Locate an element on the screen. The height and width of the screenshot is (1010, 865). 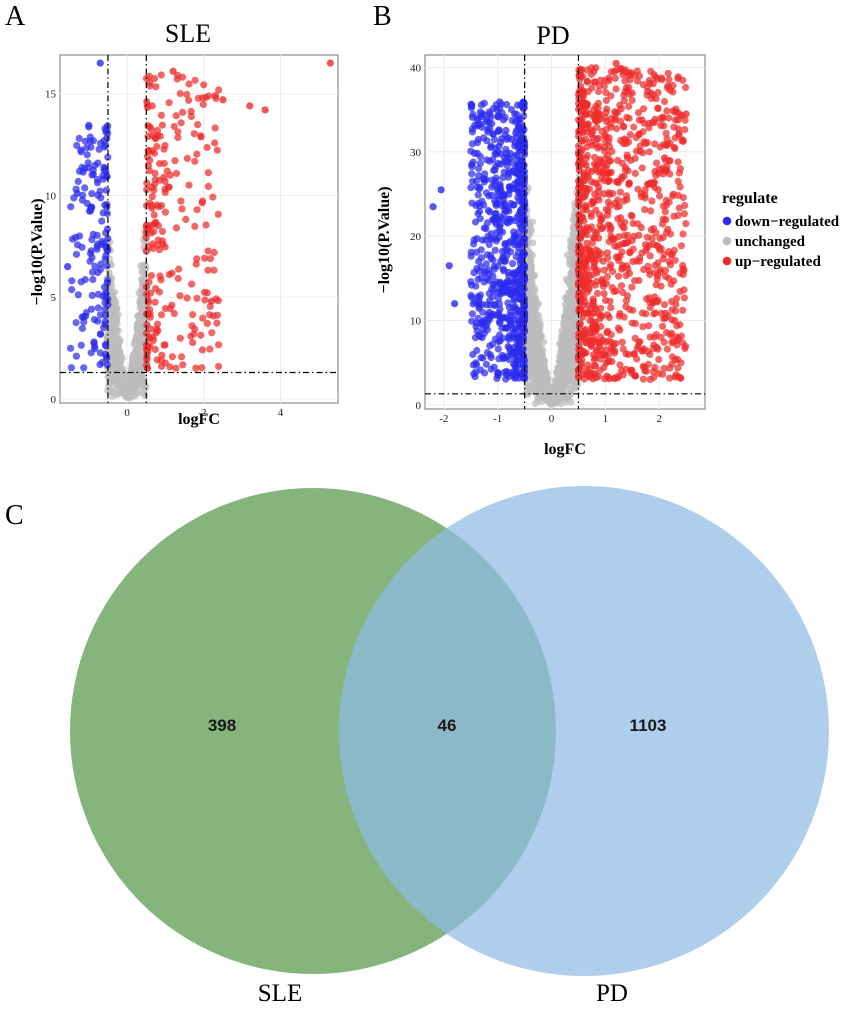
sle-x-tick-label: 4 is located at coordinates (281, 413).